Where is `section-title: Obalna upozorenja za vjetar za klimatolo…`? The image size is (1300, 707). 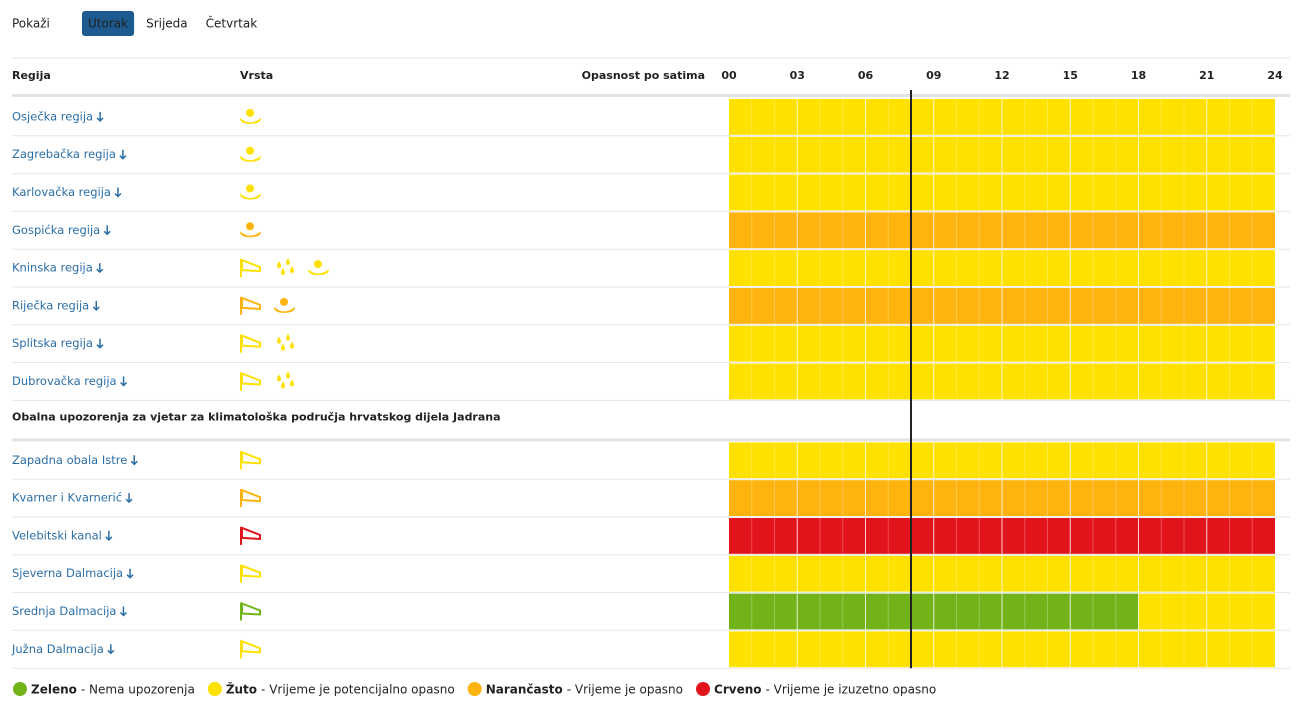
section-title: Obalna upozorenja za vjetar za klimatolo… is located at coordinates (256, 416).